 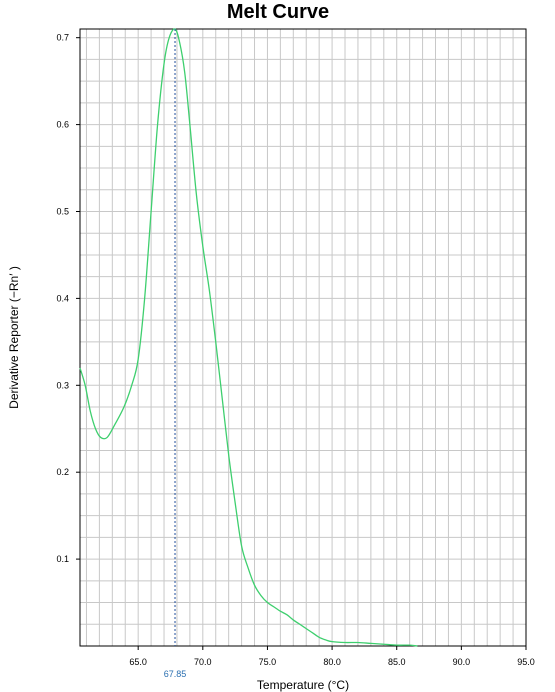 I want to click on y-axis-label: Derivative Reporter (−Rn′ ), so click(x=14, y=337).